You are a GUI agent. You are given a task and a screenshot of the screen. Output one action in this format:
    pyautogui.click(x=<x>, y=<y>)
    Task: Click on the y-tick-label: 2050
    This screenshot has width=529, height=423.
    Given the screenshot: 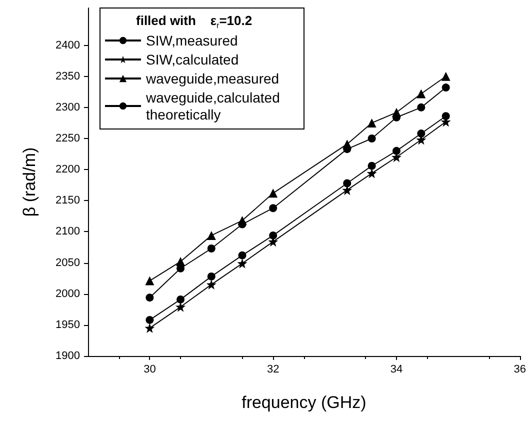 What is the action you would take?
    pyautogui.click(x=68, y=262)
    